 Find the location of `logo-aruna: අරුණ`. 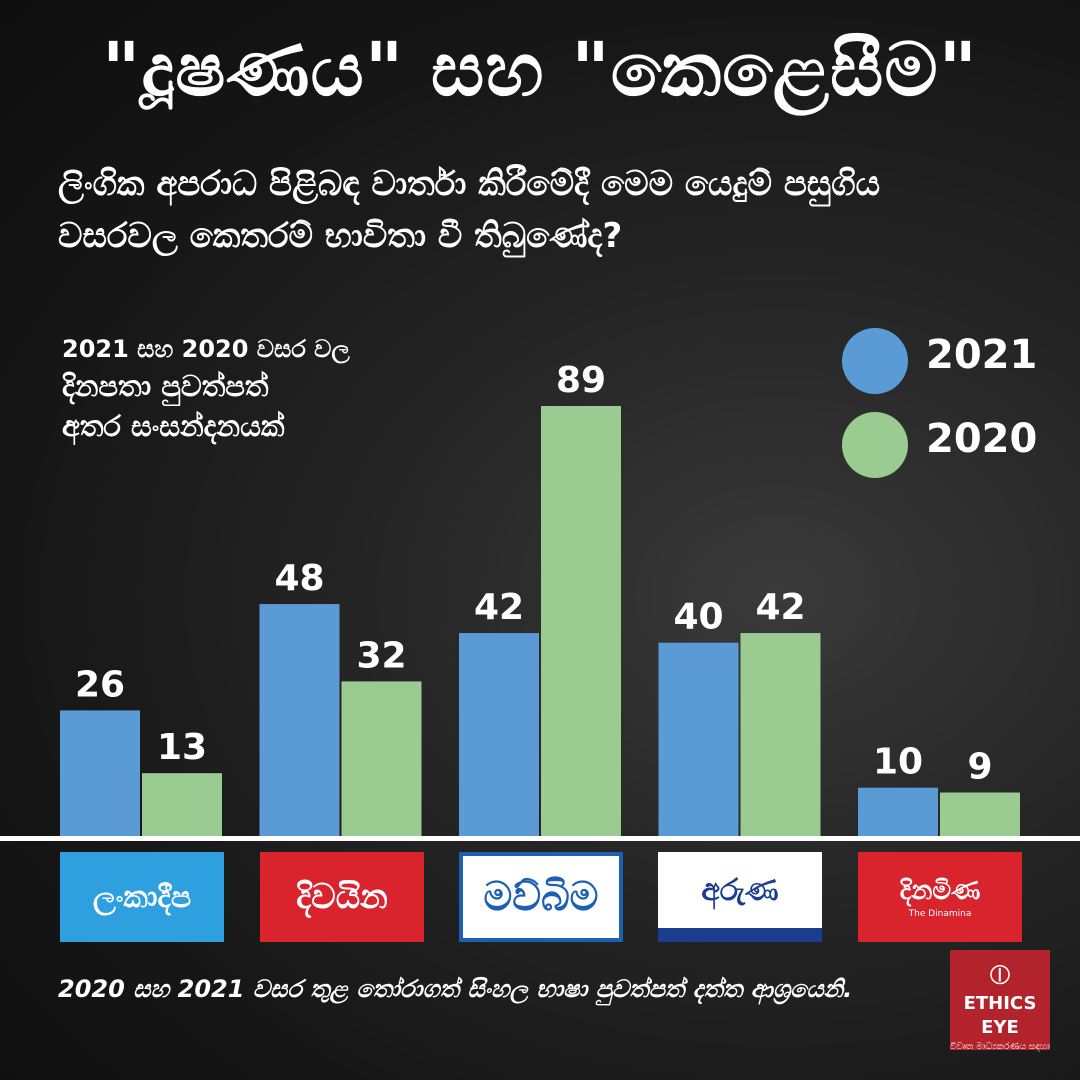

logo-aruna: අරුණ is located at coordinates (740, 897).